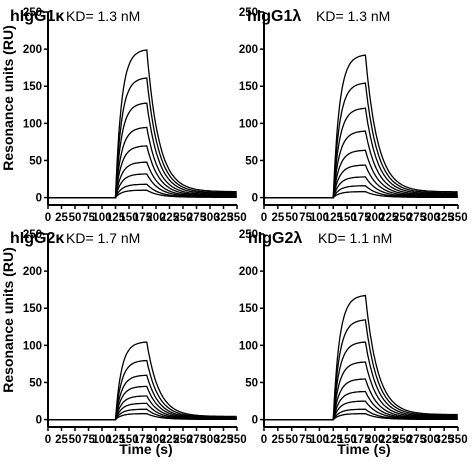 The width and height of the screenshot is (474, 462). What do you see at coordinates (145, 449) in the screenshot?
I see `x-axis-title-left: Time (s)` at bounding box center [145, 449].